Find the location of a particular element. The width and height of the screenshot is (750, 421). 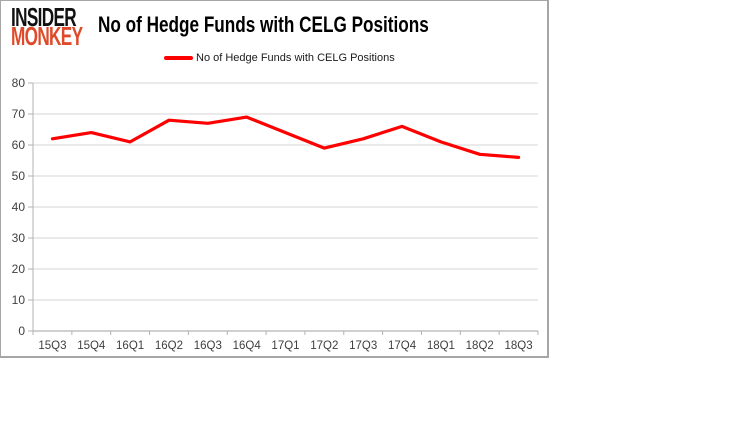

x-tick-label: 15Q3 is located at coordinates (52, 346).